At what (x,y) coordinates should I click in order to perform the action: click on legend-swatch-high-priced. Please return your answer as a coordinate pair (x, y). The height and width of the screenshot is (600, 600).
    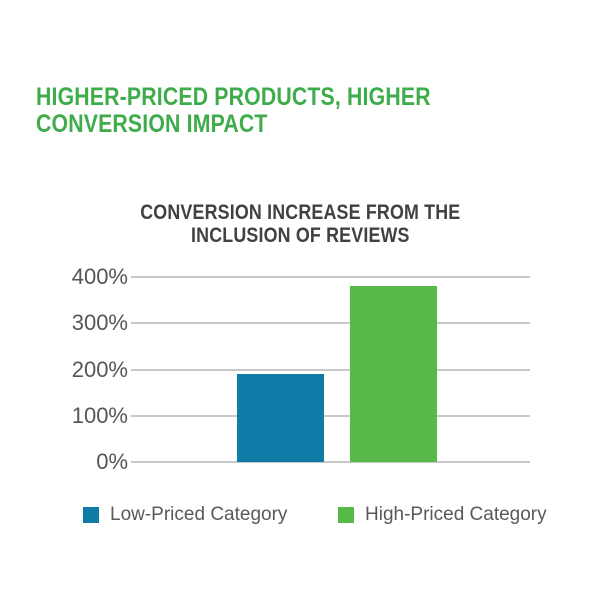
    Looking at the image, I should click on (346, 514).